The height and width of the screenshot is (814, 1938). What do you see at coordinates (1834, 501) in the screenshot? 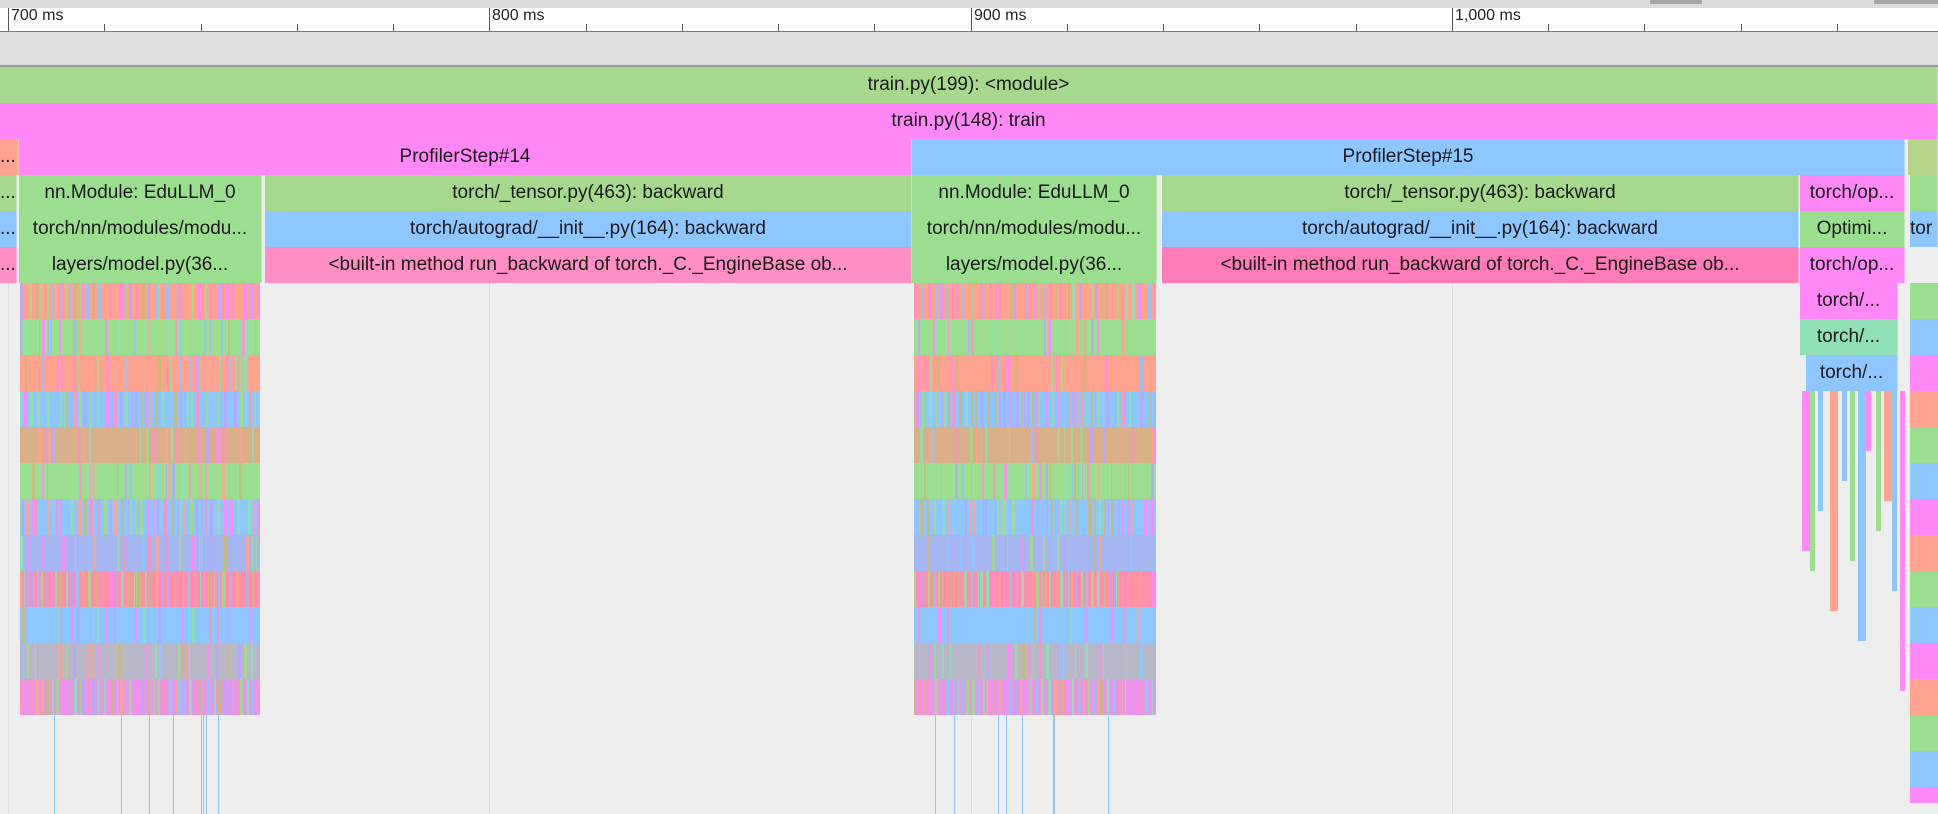
I see `flame-optimizer-stack` at bounding box center [1834, 501].